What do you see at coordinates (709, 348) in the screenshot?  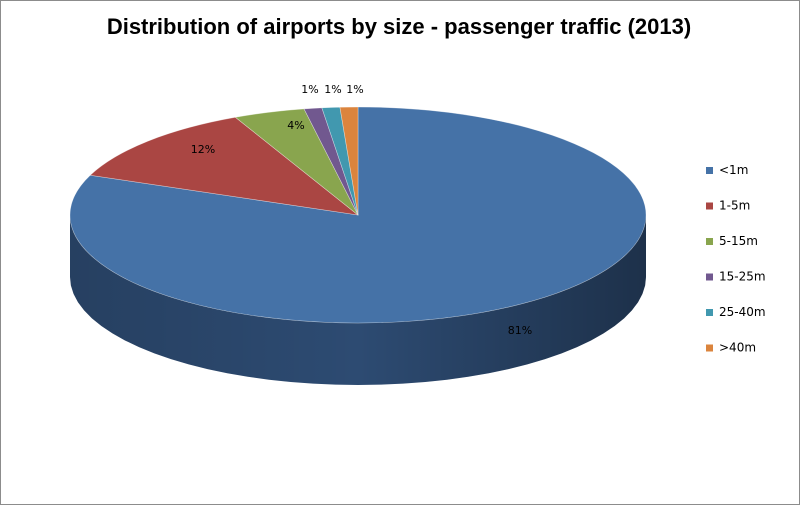 I see `legend-swatch-gt-40m` at bounding box center [709, 348].